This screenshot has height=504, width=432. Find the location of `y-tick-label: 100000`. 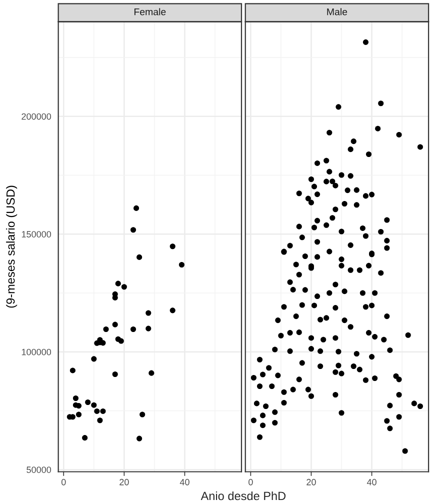

y-tick-label: 100000 is located at coordinates (37, 352).